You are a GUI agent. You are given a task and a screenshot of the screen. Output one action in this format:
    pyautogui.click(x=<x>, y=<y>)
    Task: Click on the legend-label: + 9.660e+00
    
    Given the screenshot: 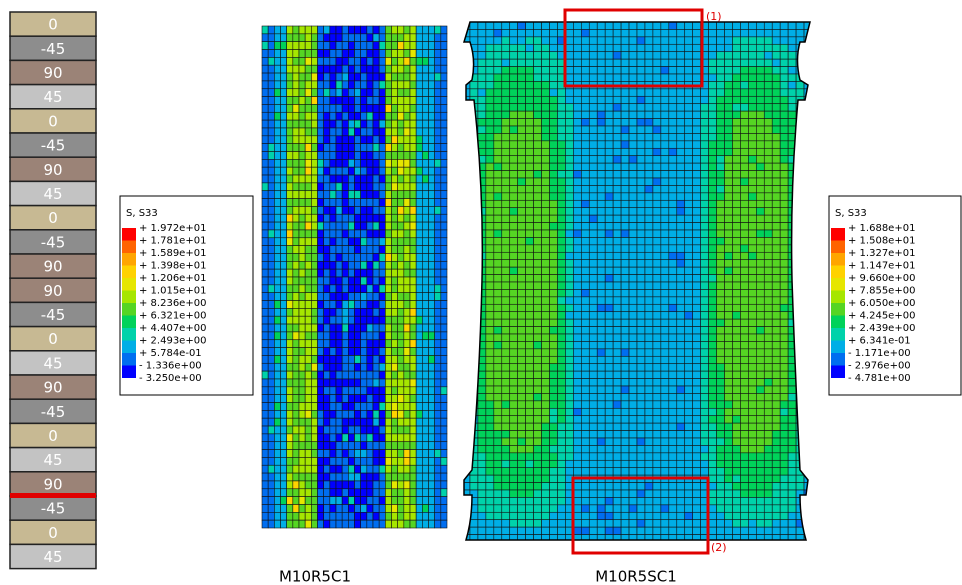 What is the action you would take?
    pyautogui.click(x=881, y=278)
    